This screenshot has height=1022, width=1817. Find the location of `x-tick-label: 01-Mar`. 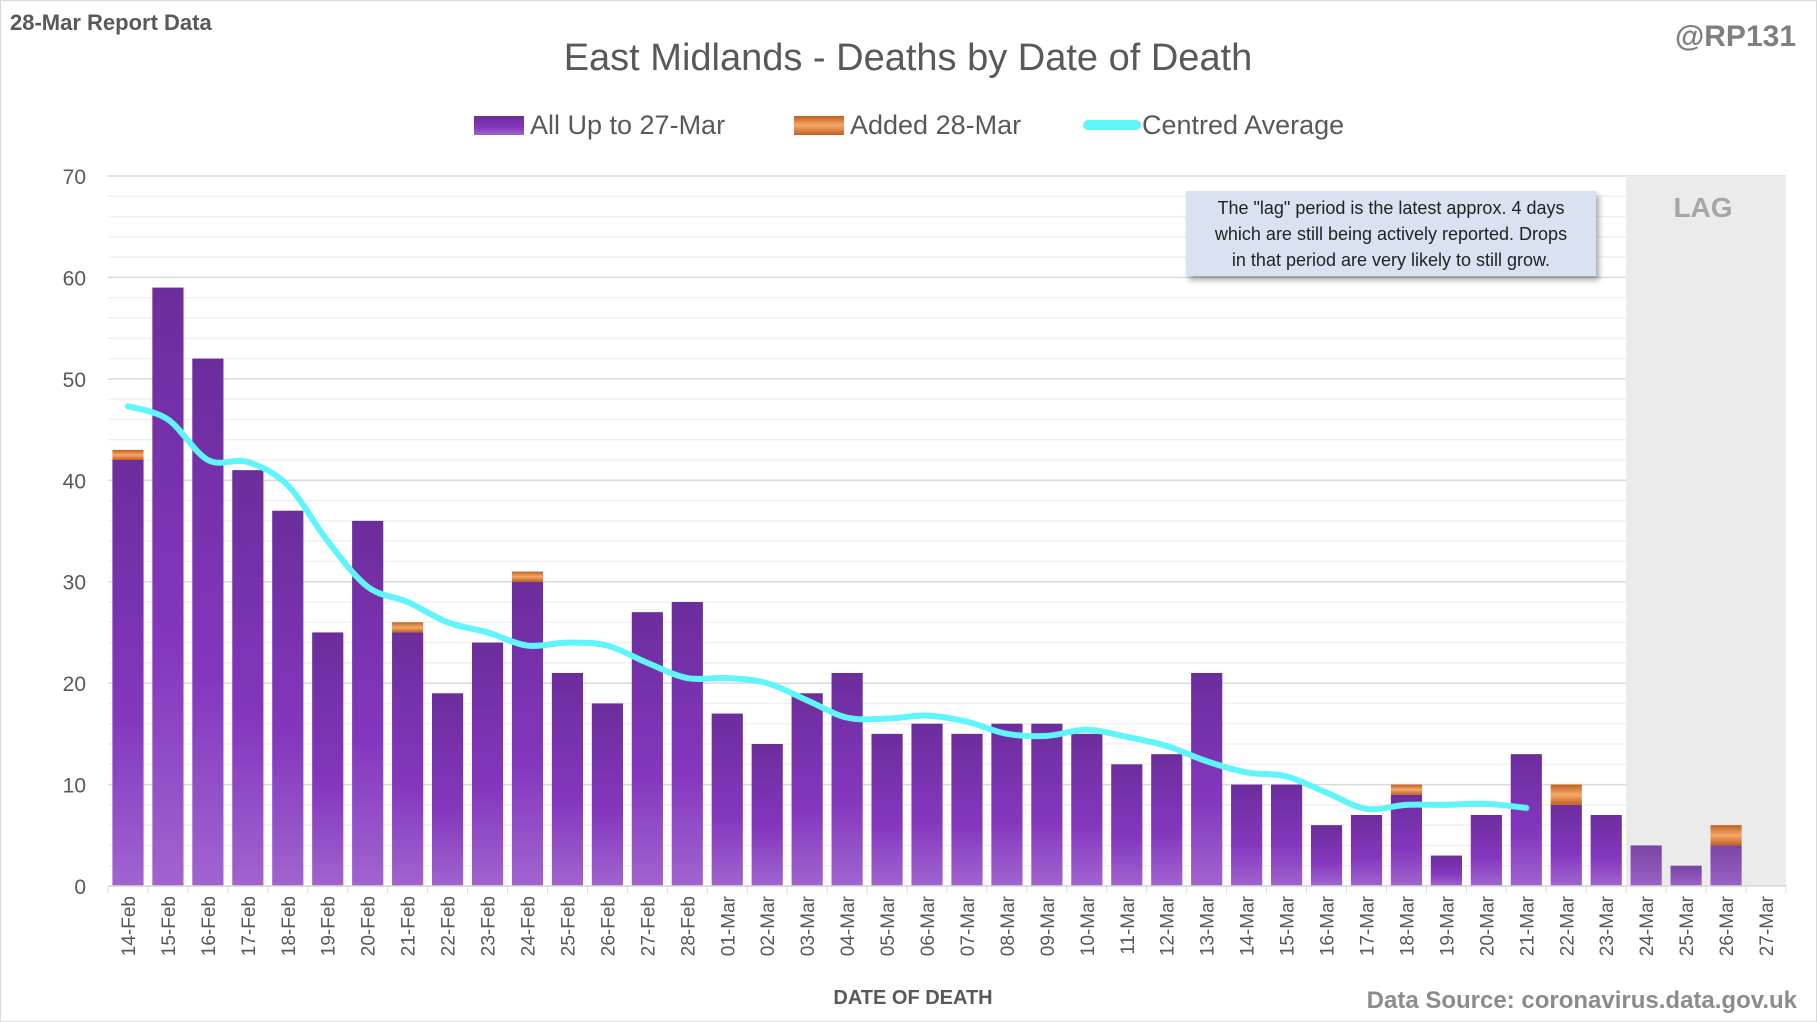

x-tick-label: 01-Mar is located at coordinates (728, 925).